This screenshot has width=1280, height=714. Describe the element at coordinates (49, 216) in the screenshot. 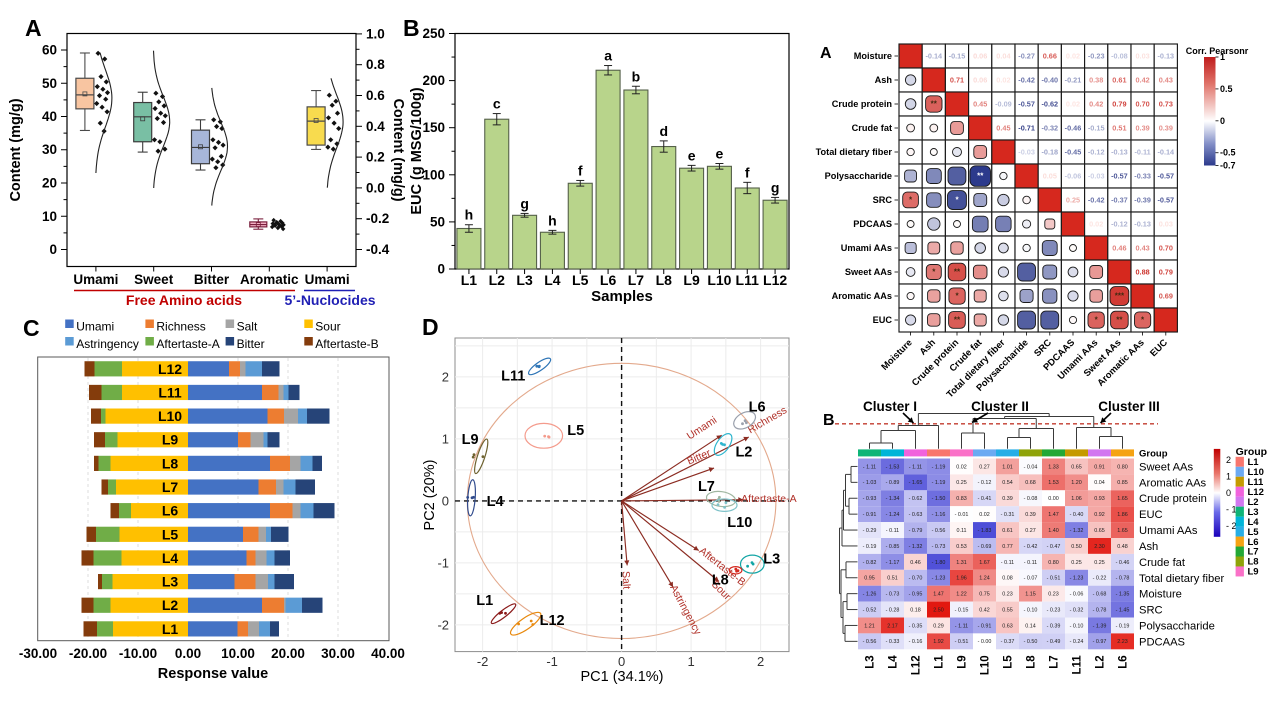

I see `svg-text: 10` at that location.